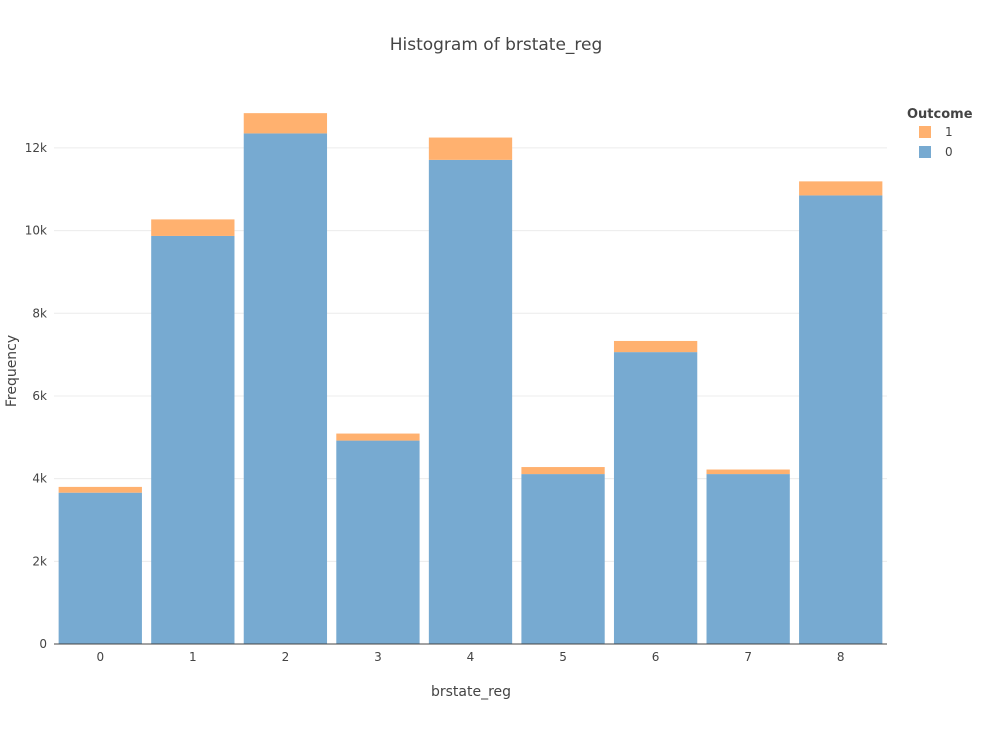 The image size is (992, 748). I want to click on legend-label-0: 0, so click(949, 152).